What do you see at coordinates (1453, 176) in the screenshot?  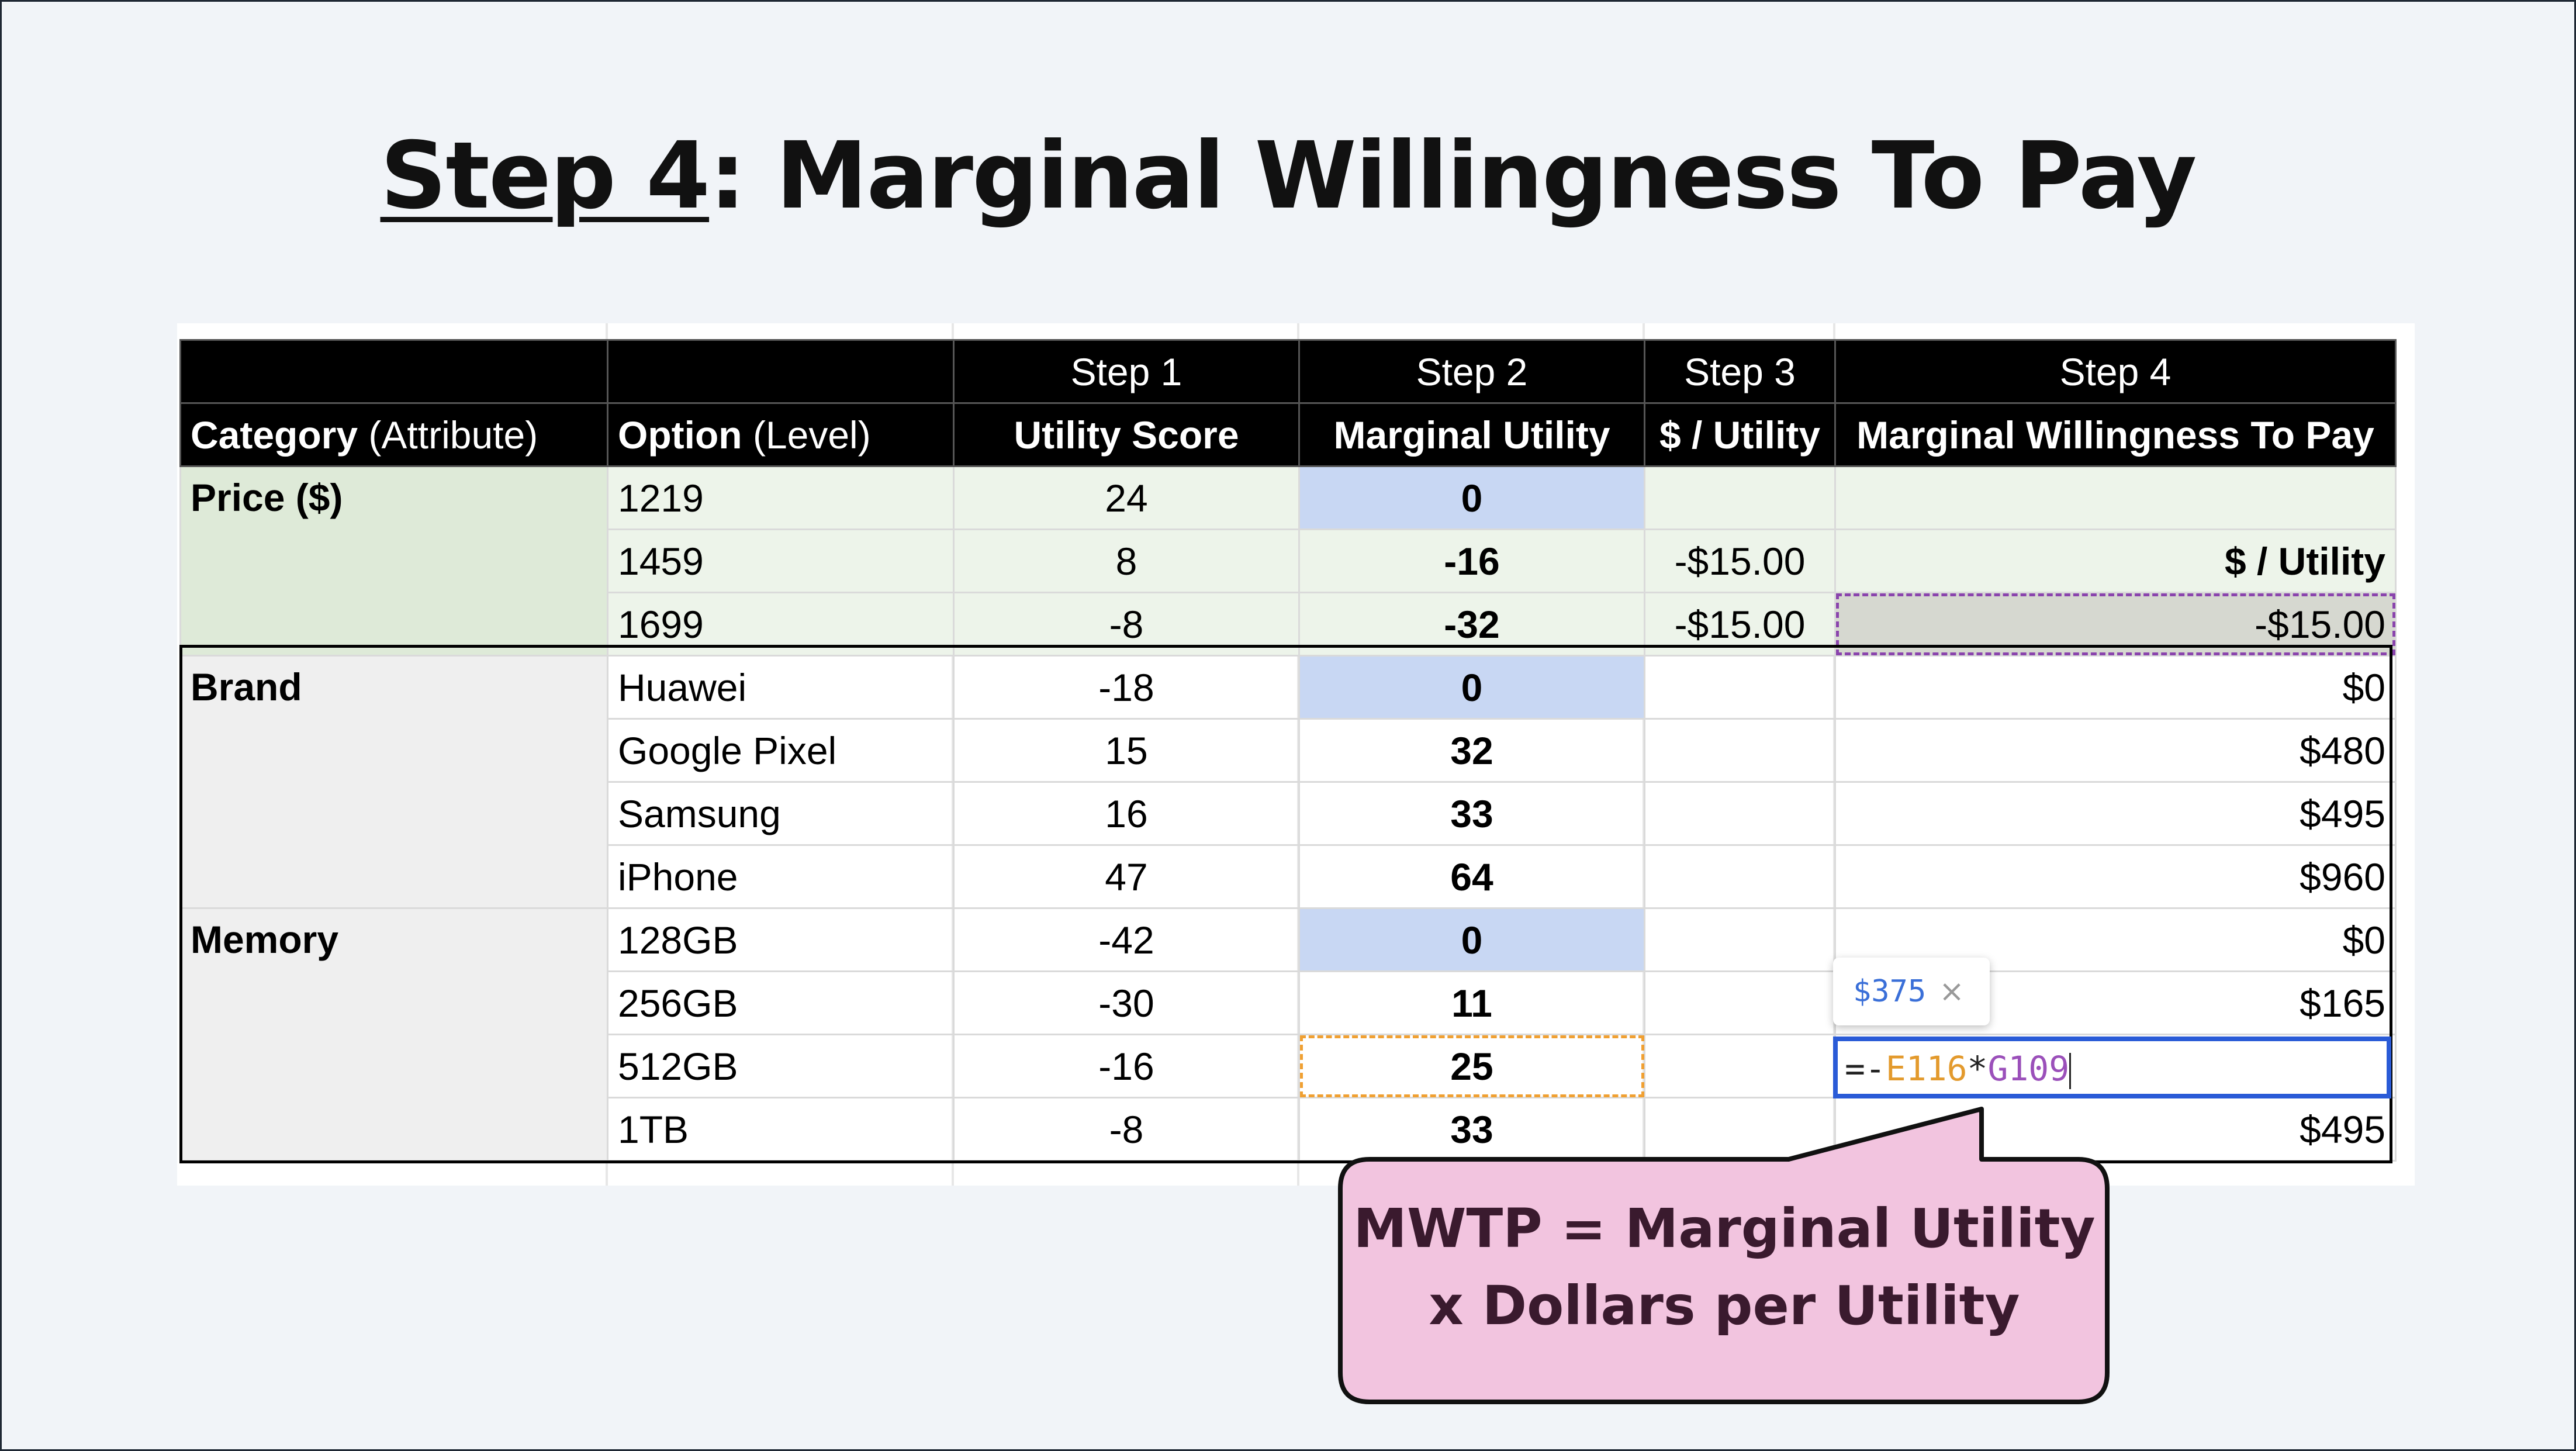 I see `title-text: : Marginal Willingness To Pay` at bounding box center [1453, 176].